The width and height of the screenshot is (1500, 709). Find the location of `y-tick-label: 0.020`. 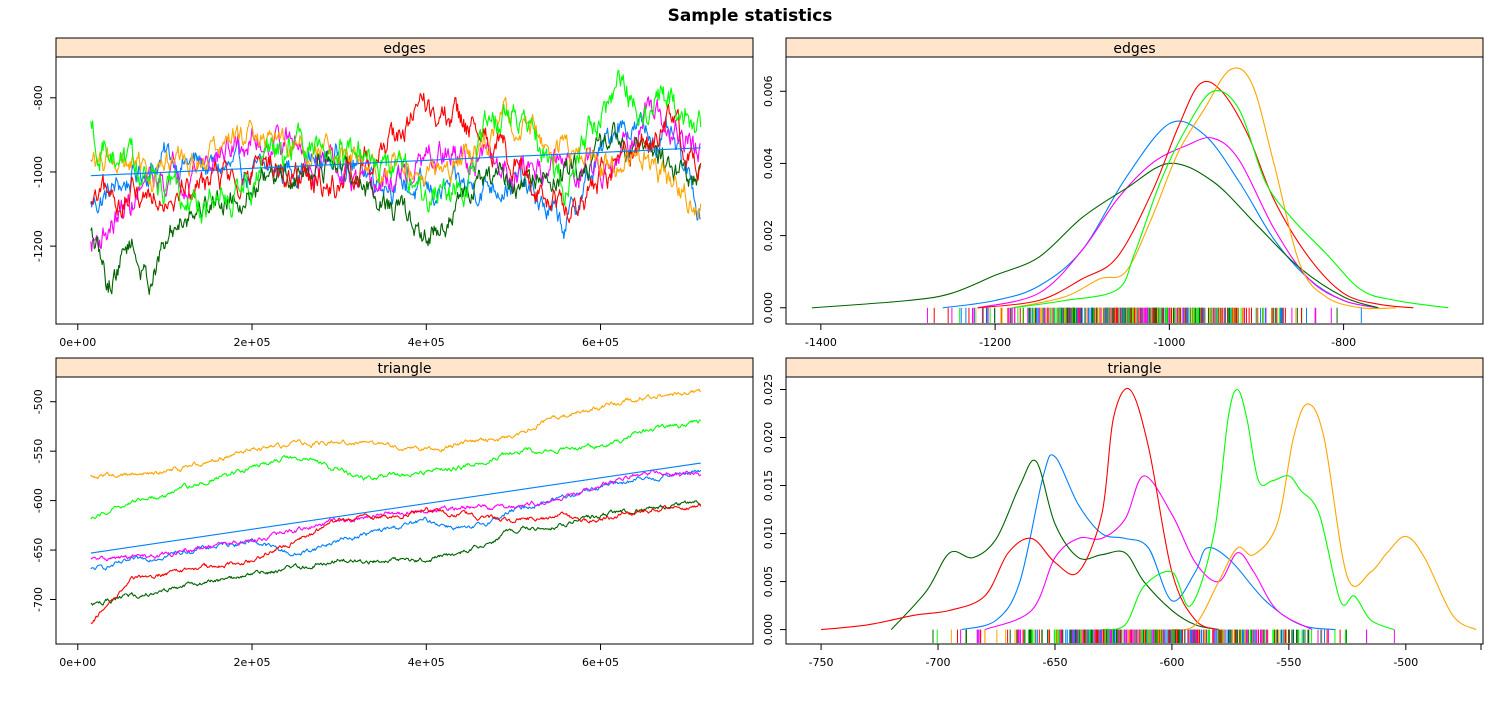

y-tick-label: 0.020 is located at coordinates (768, 438).